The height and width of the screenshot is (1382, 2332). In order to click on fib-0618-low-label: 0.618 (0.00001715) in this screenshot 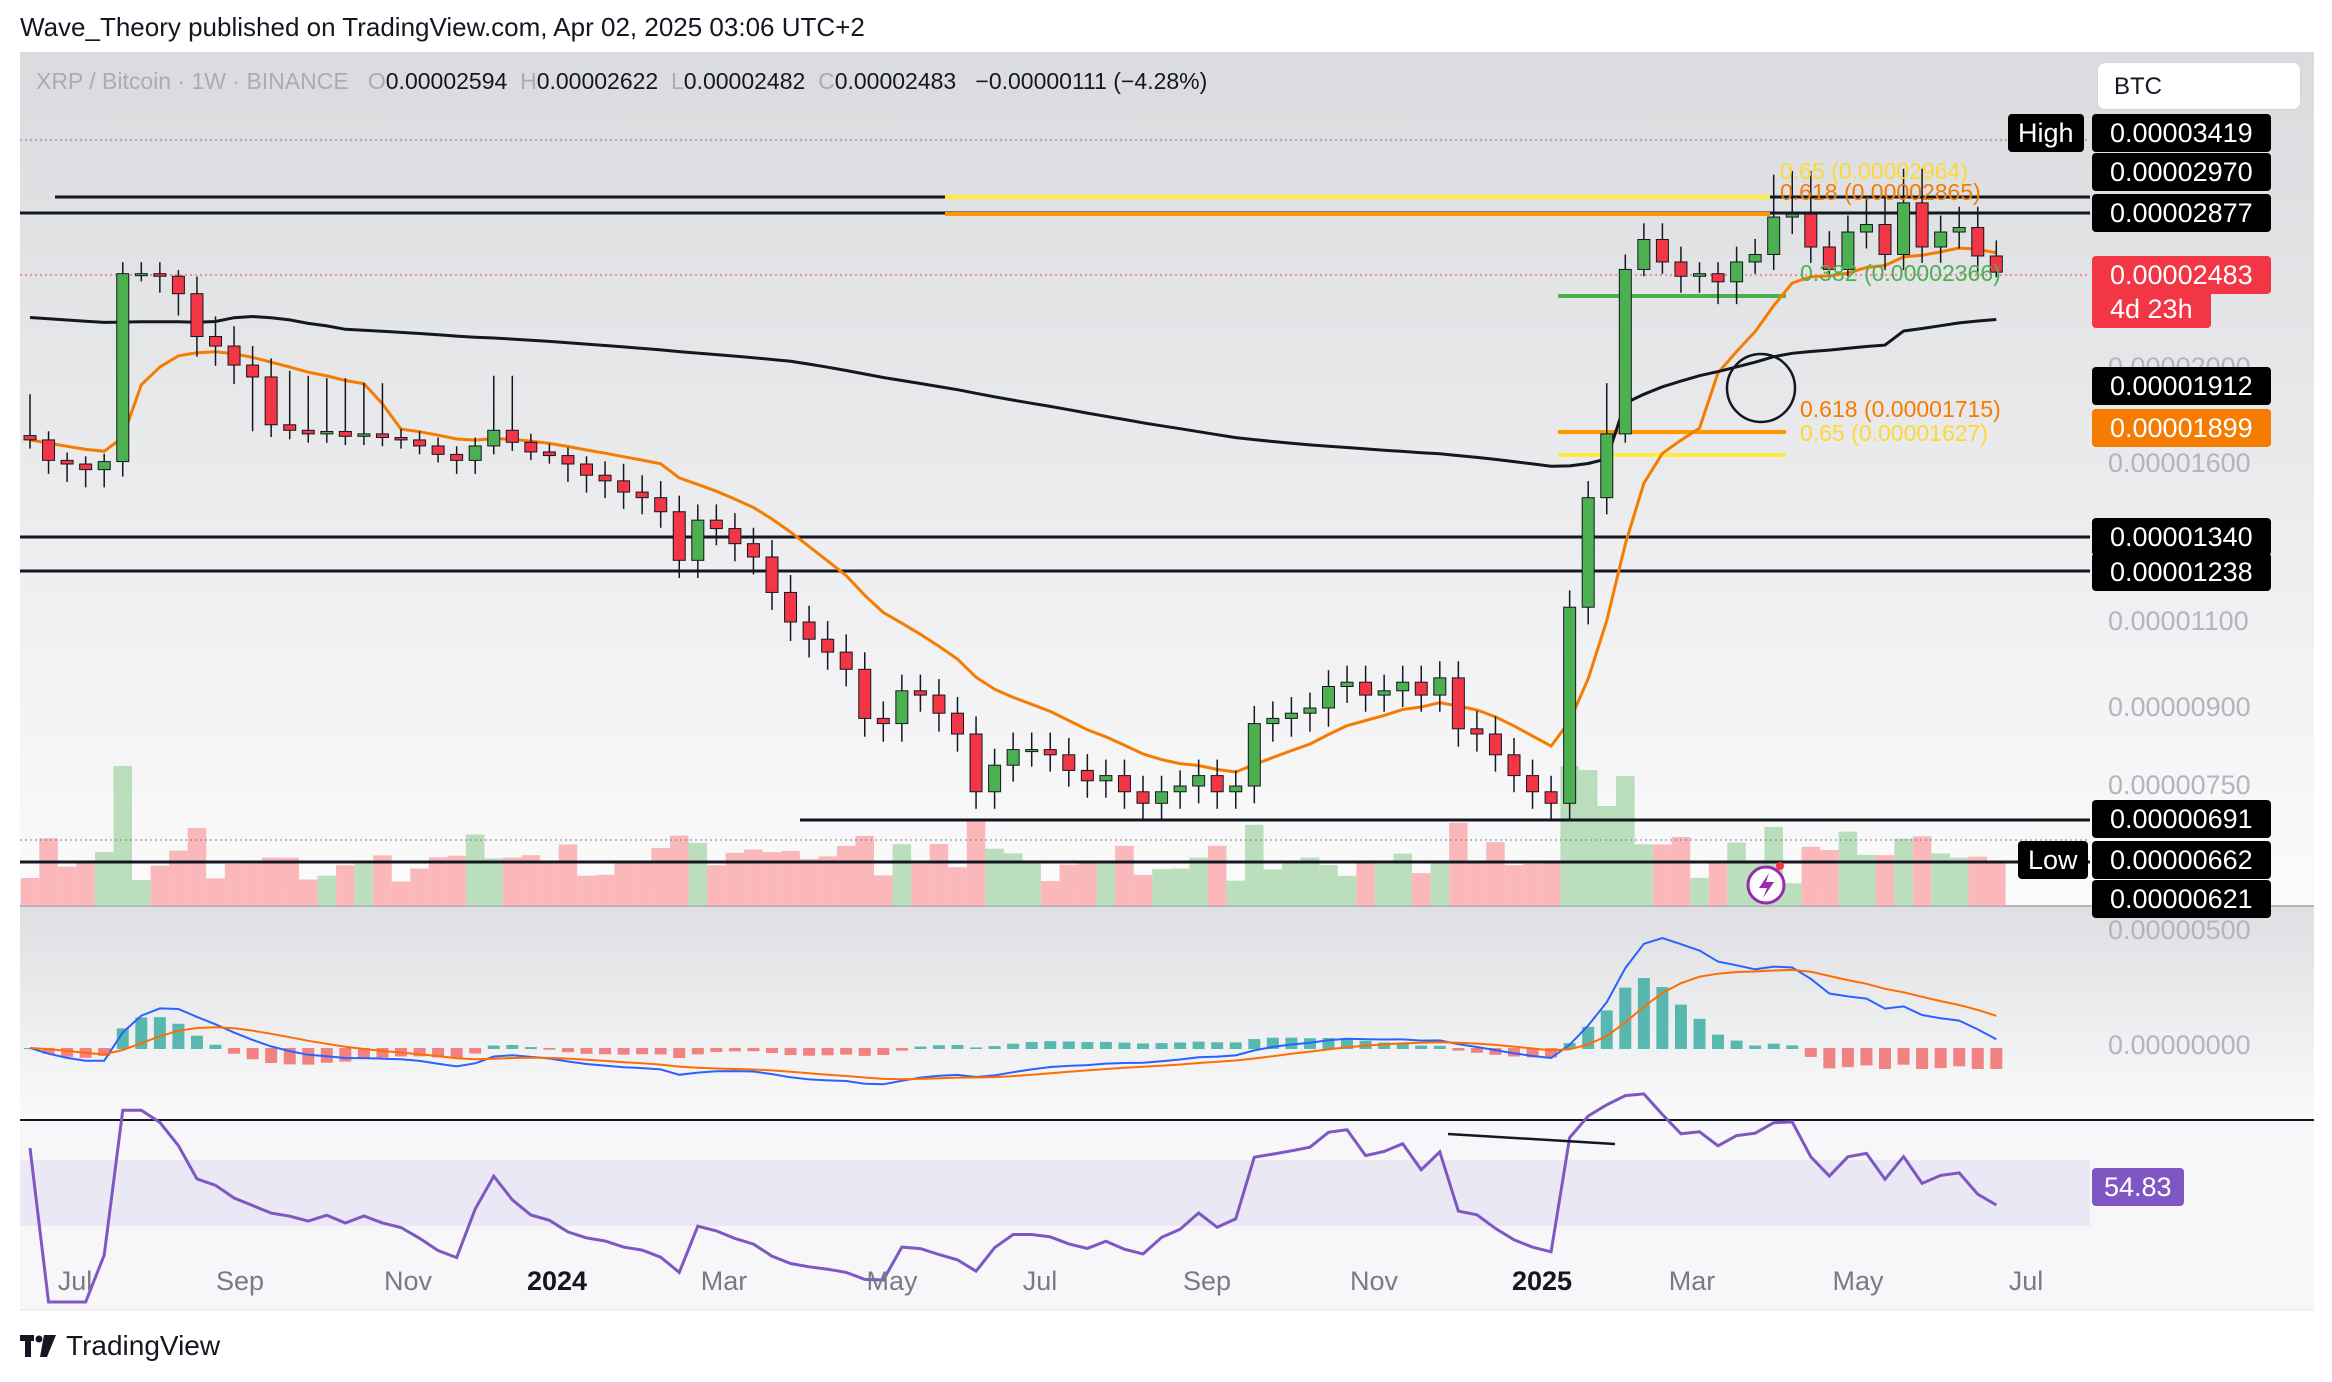, I will do `click(1900, 409)`.